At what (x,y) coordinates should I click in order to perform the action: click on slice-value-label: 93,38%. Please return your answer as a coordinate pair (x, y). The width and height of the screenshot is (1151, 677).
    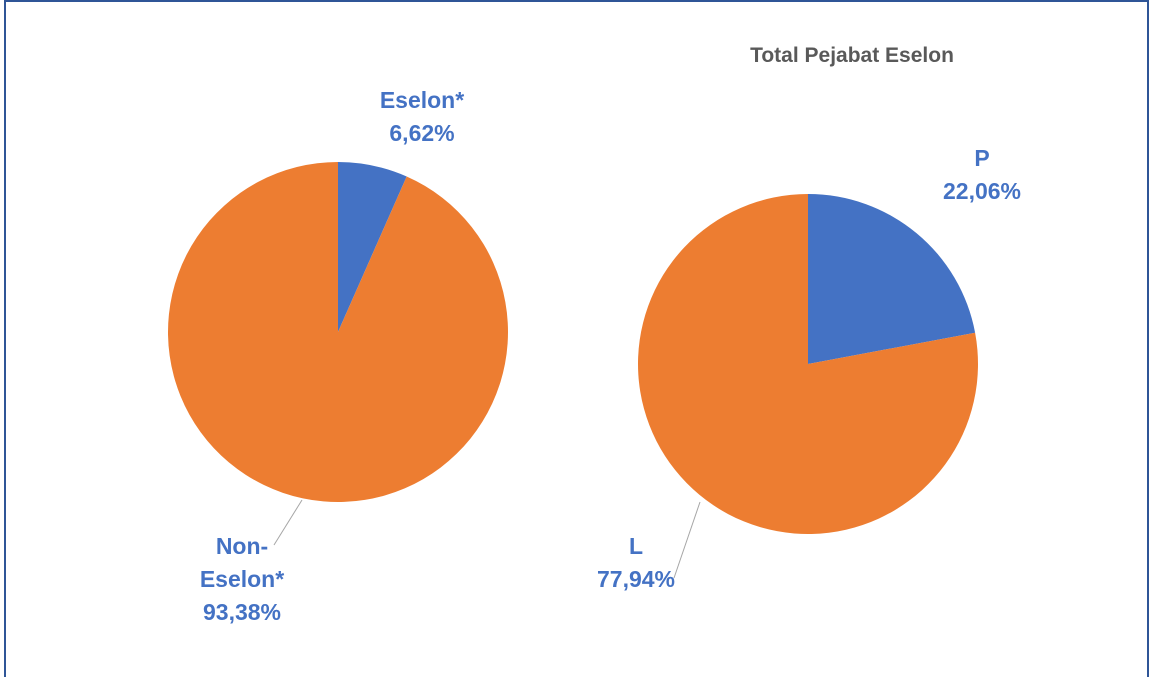
    Looking at the image, I should click on (241, 612).